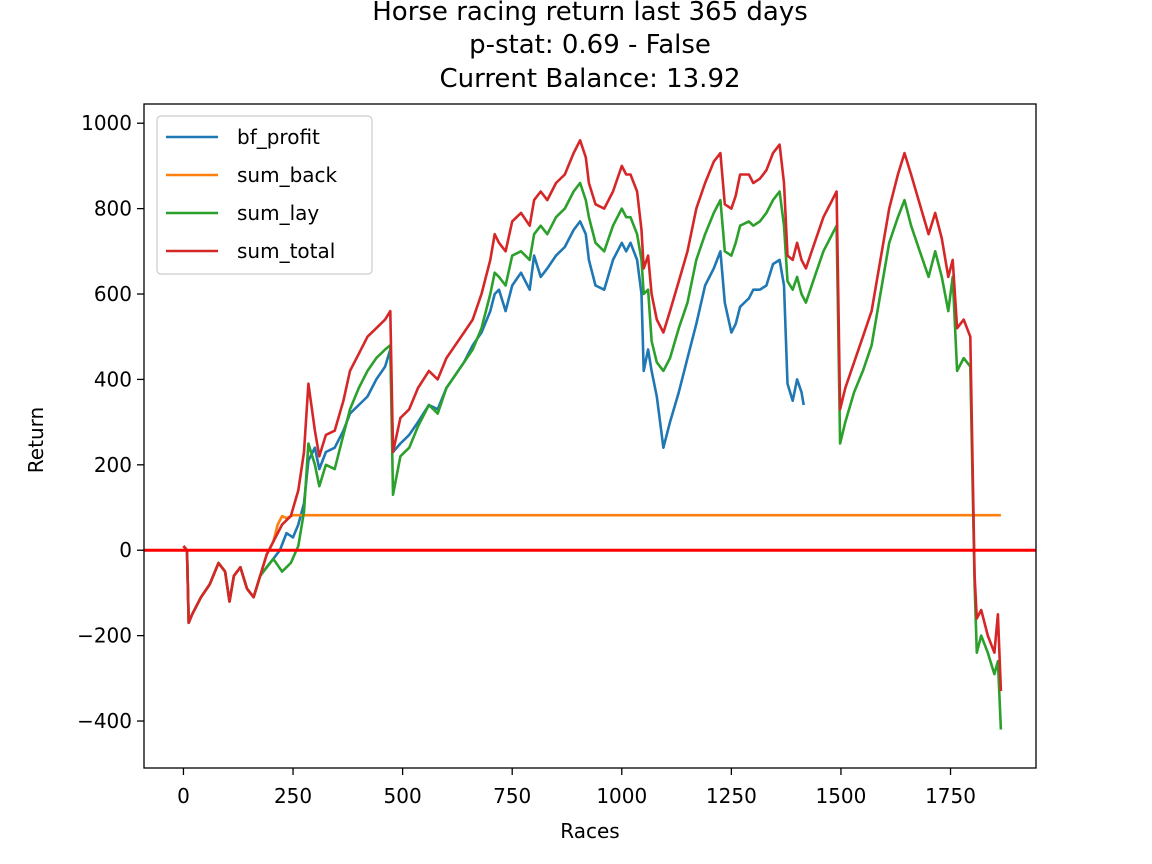 The width and height of the screenshot is (1152, 864). Describe the element at coordinates (590, 45) in the screenshot. I see `chart-title-line-2: p-stat: 0.69 - False` at that location.